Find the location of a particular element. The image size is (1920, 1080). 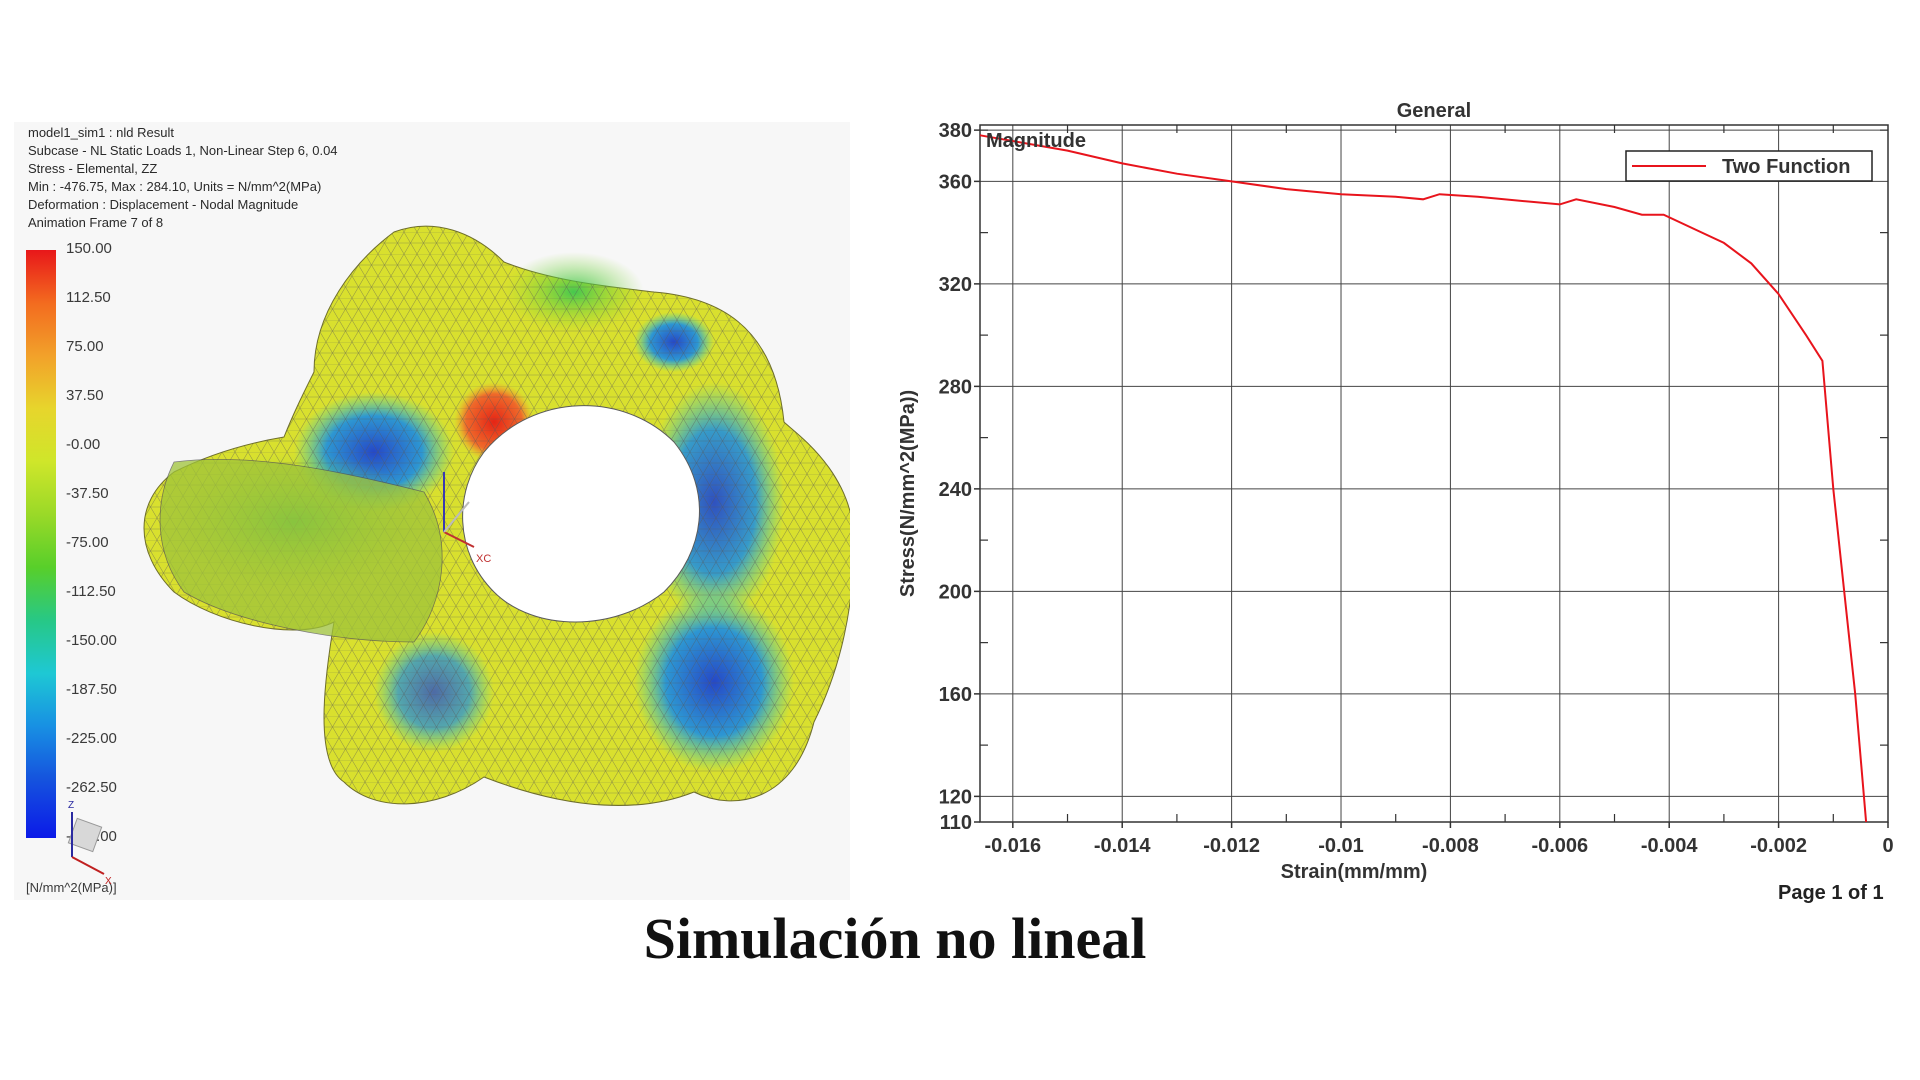

units-label: [N/mm^2(MPa)] is located at coordinates (71, 887).